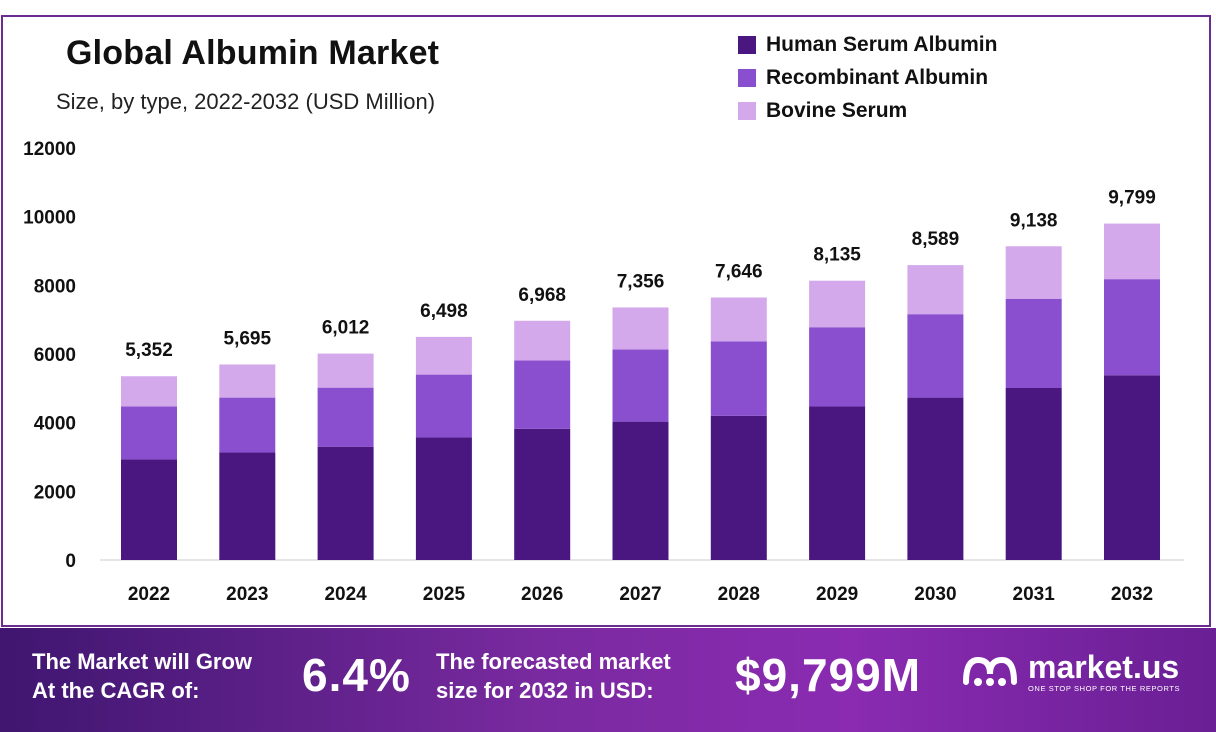 This screenshot has height=732, width=1216. Describe the element at coordinates (739, 594) in the screenshot. I see `x-tick-label: 2028` at that location.